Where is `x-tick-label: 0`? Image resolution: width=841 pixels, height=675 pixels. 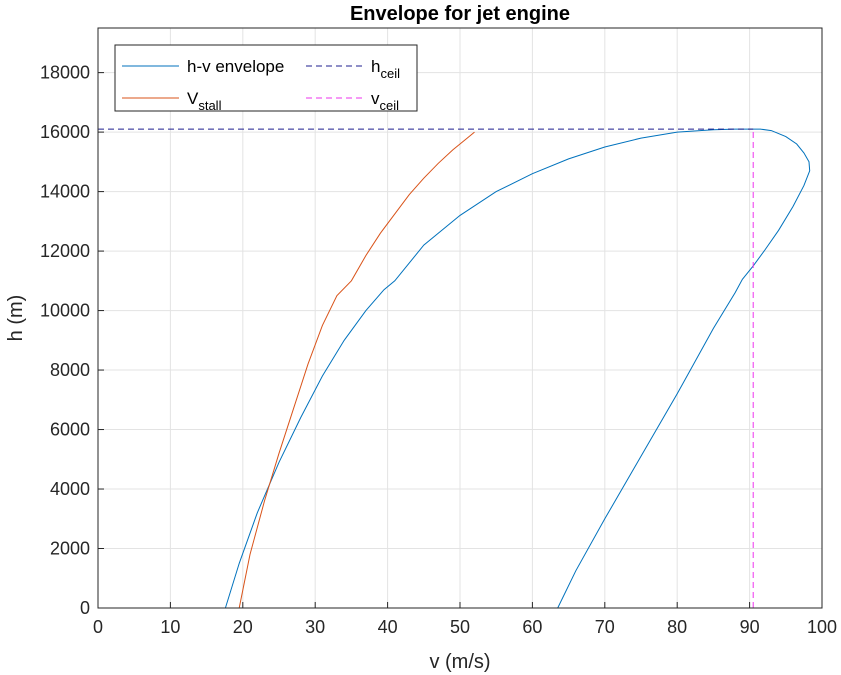
x-tick-label: 0 is located at coordinates (98, 627).